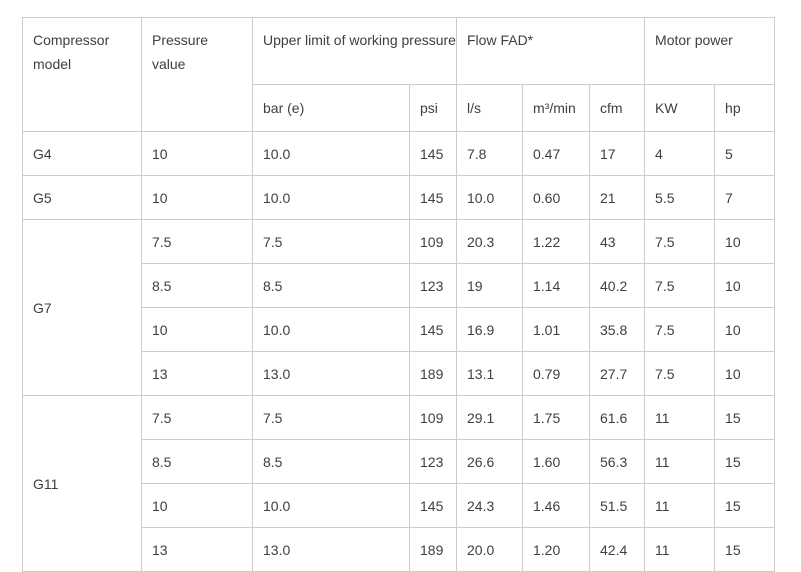  I want to click on header-unit-bar: bar (e), so click(331, 108).